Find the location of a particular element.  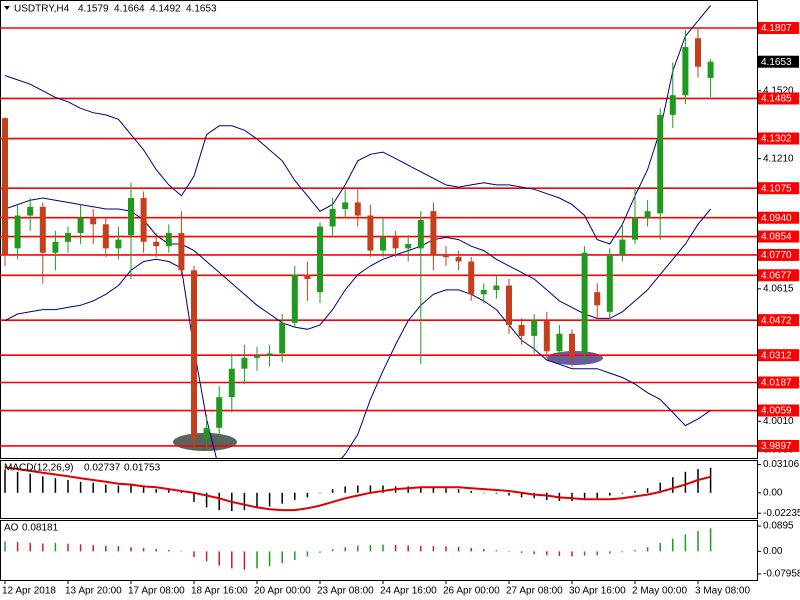

y-tick-label: 0.0895 is located at coordinates (778, 526).